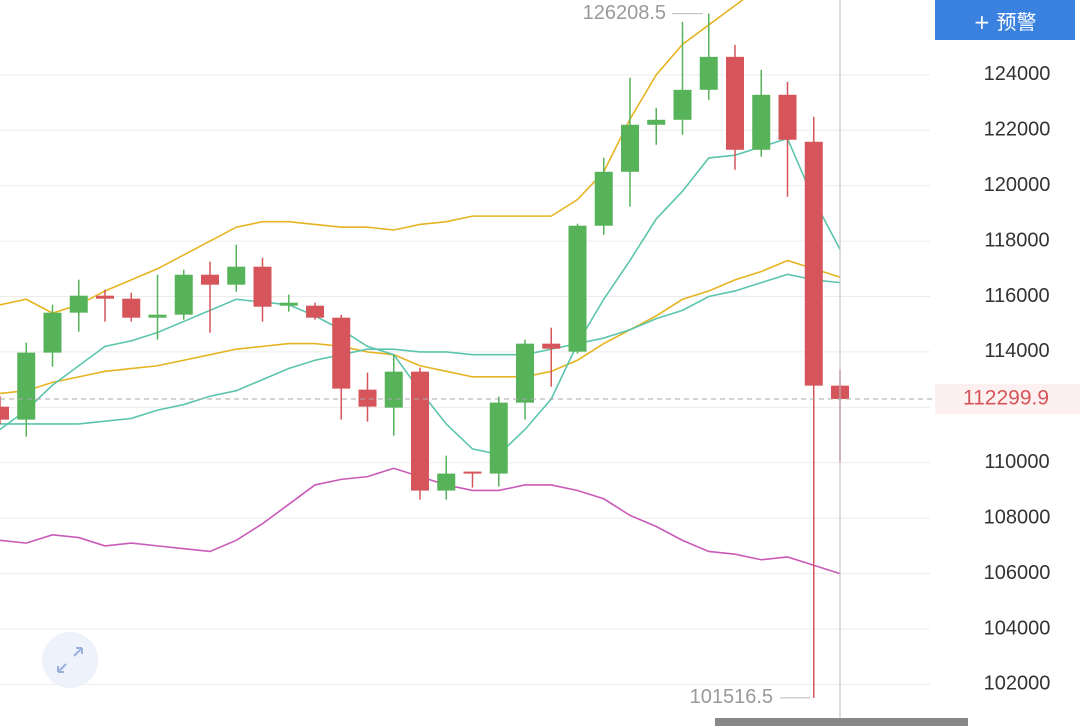 This screenshot has width=1080, height=726. What do you see at coordinates (1017, 185) in the screenshot?
I see `y-tick-label: 120000` at bounding box center [1017, 185].